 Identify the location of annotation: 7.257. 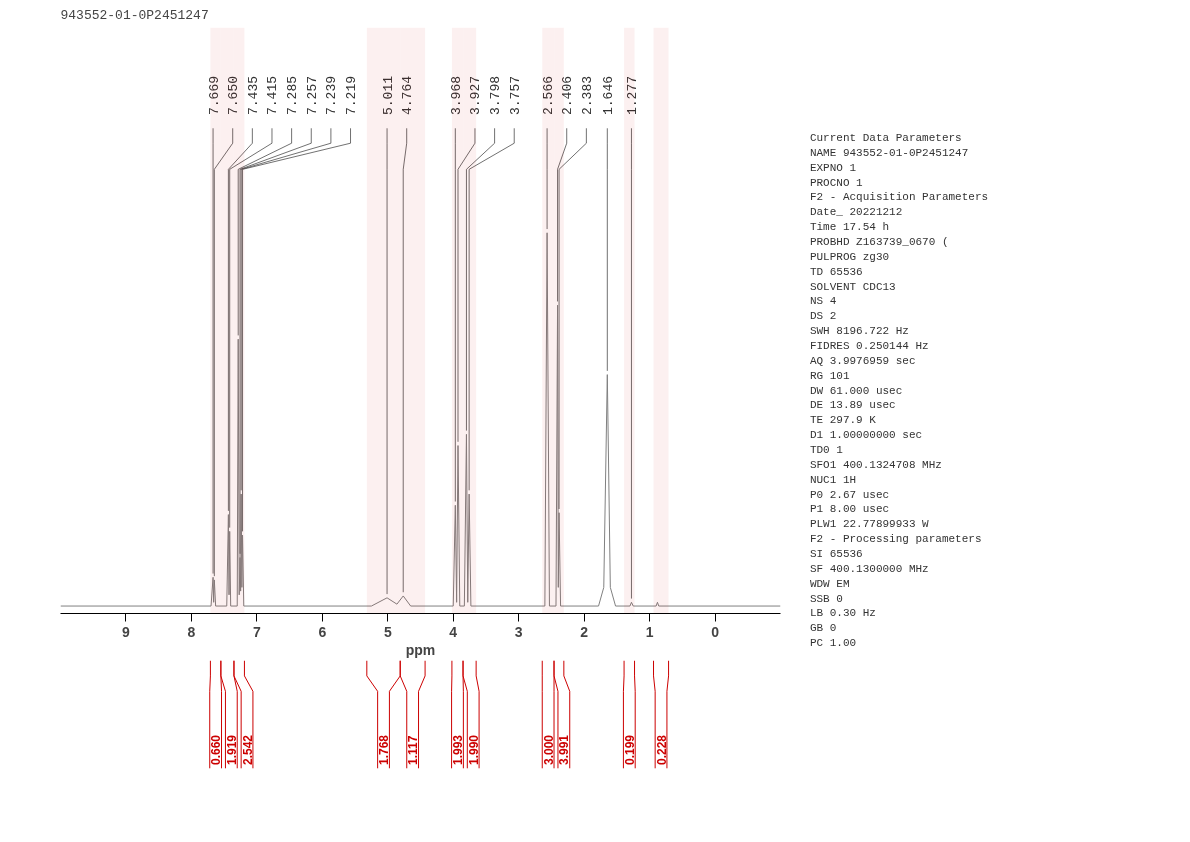
(312, 96).